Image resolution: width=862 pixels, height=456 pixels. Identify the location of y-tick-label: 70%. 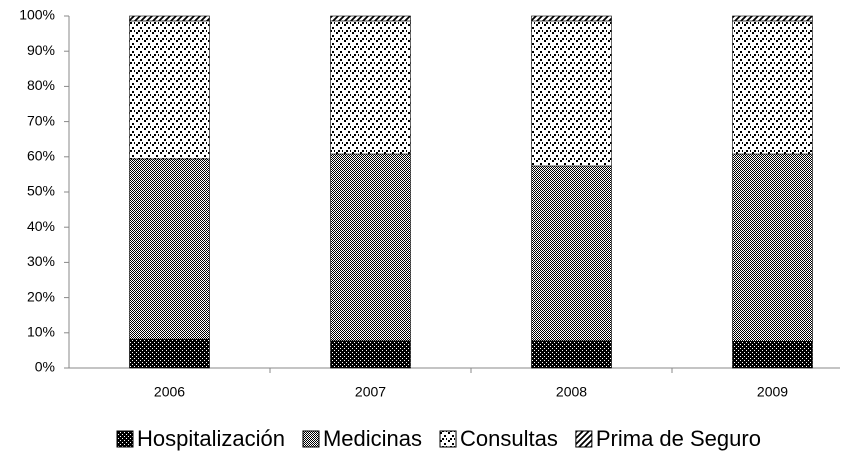
(41, 120).